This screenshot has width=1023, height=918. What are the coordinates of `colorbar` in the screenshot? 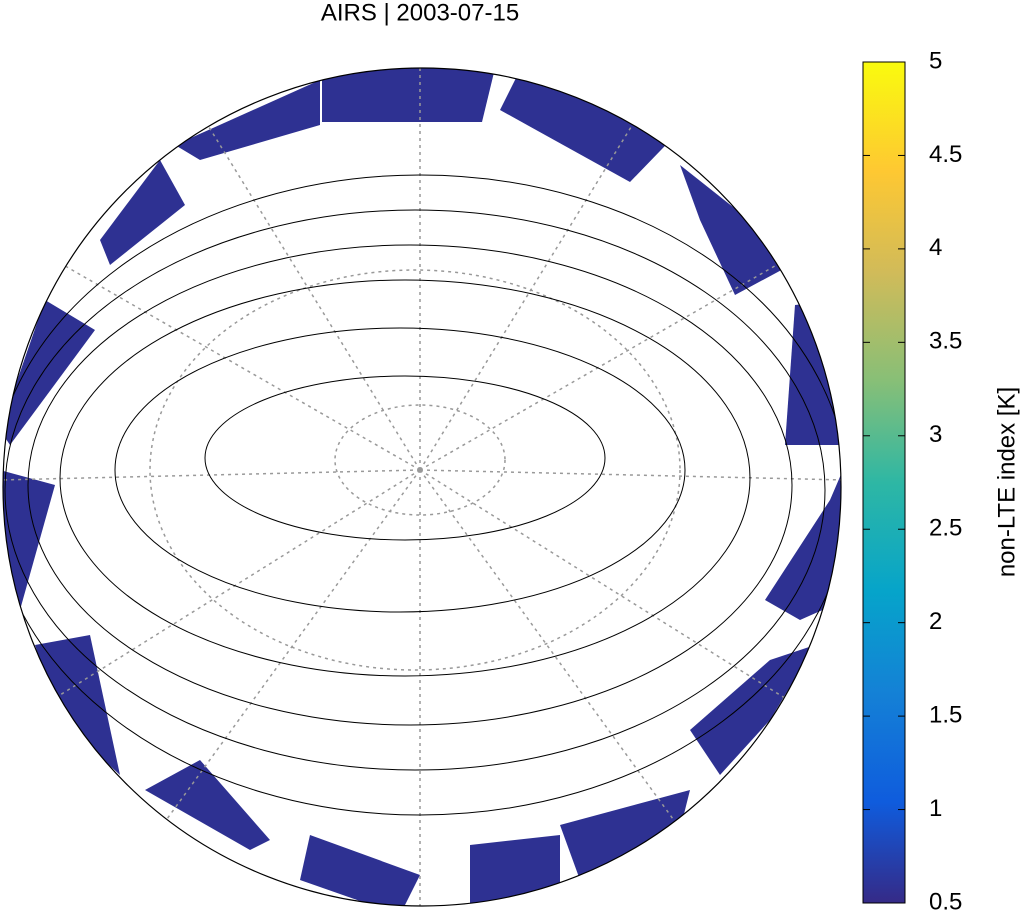 It's located at (884, 482).